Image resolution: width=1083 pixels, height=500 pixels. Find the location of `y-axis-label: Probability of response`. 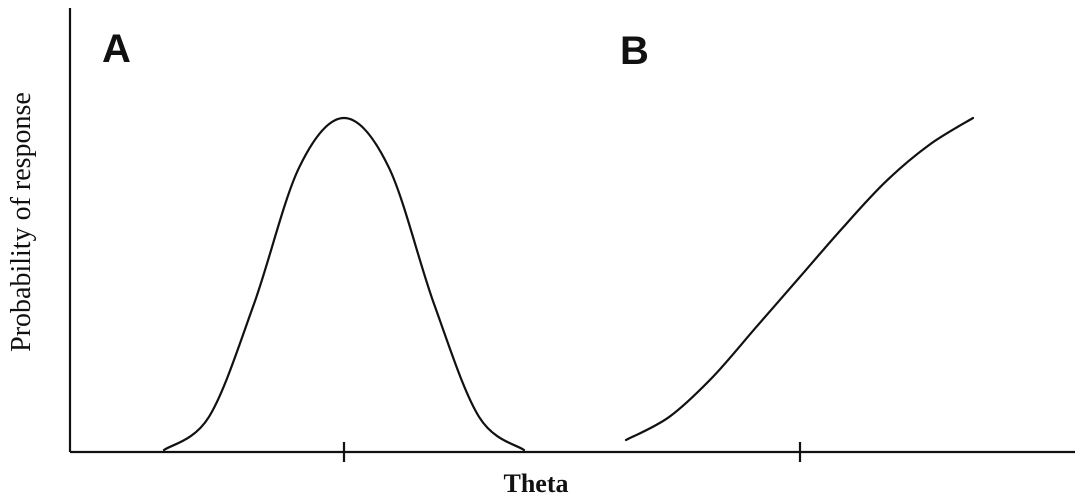

y-axis-label: Probability of response is located at coordinates (21, 222).